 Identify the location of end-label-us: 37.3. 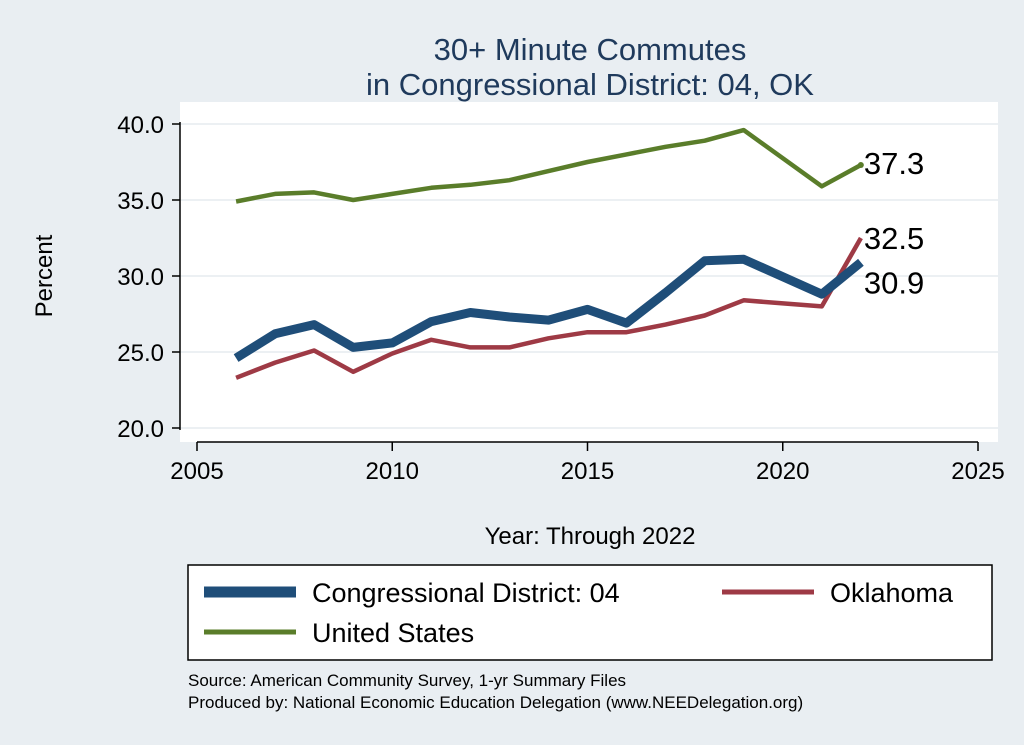
(894, 163).